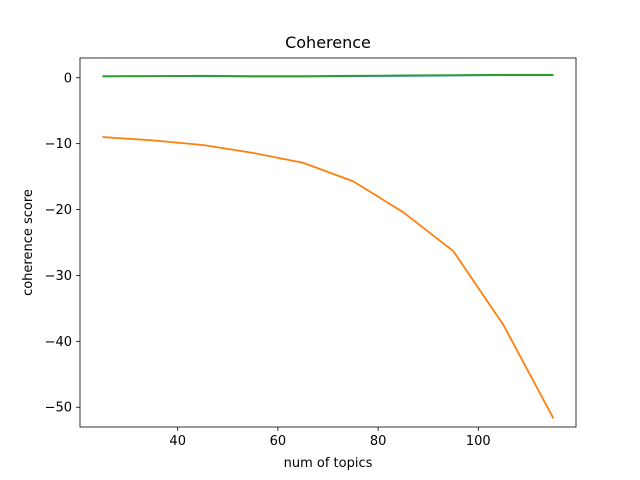 The height and width of the screenshot is (480, 640). What do you see at coordinates (328, 42) in the screenshot?
I see `chart-title: Coherence` at bounding box center [328, 42].